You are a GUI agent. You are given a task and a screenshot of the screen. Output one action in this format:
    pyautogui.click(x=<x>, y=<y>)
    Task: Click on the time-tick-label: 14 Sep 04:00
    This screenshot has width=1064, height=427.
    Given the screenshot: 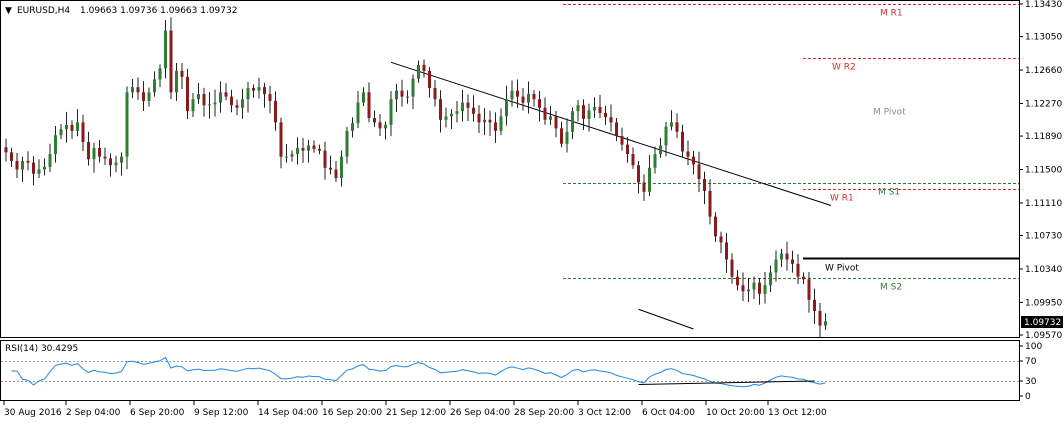 What is the action you would take?
    pyautogui.click(x=288, y=413)
    